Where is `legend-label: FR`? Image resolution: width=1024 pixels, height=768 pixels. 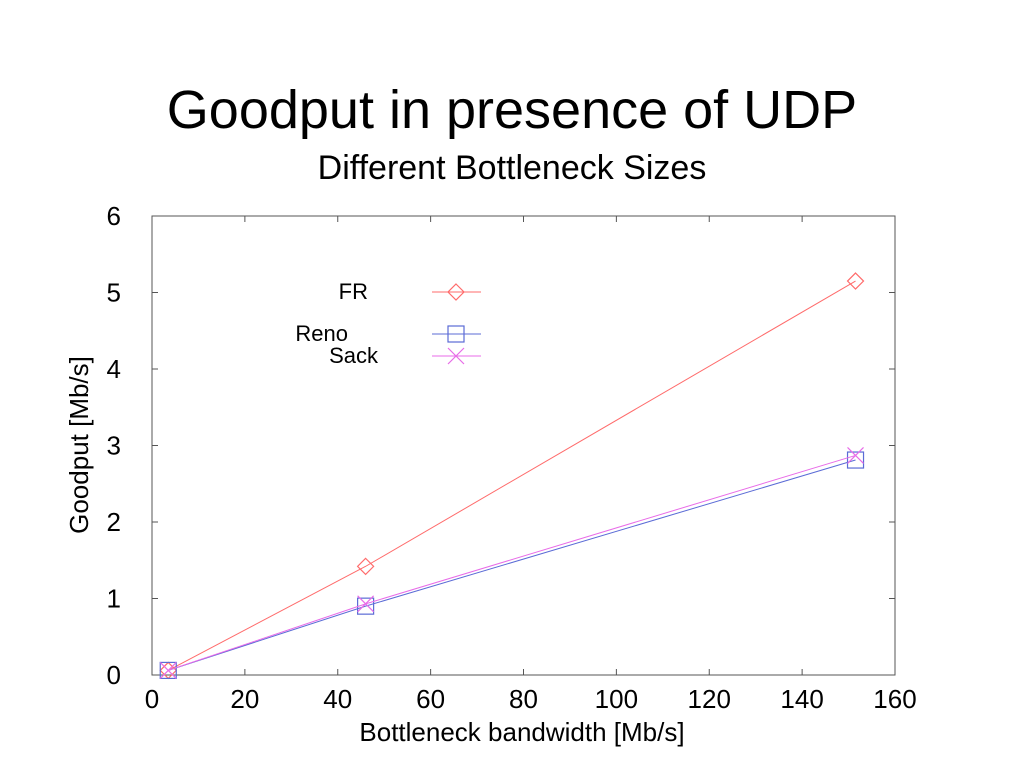
legend-label: FR is located at coordinates (353, 291).